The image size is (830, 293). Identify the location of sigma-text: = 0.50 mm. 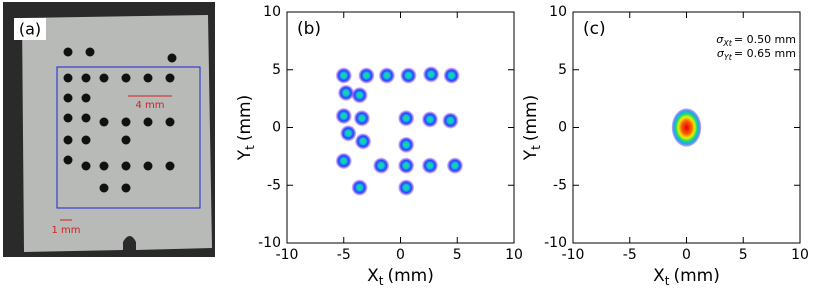
(765, 39).